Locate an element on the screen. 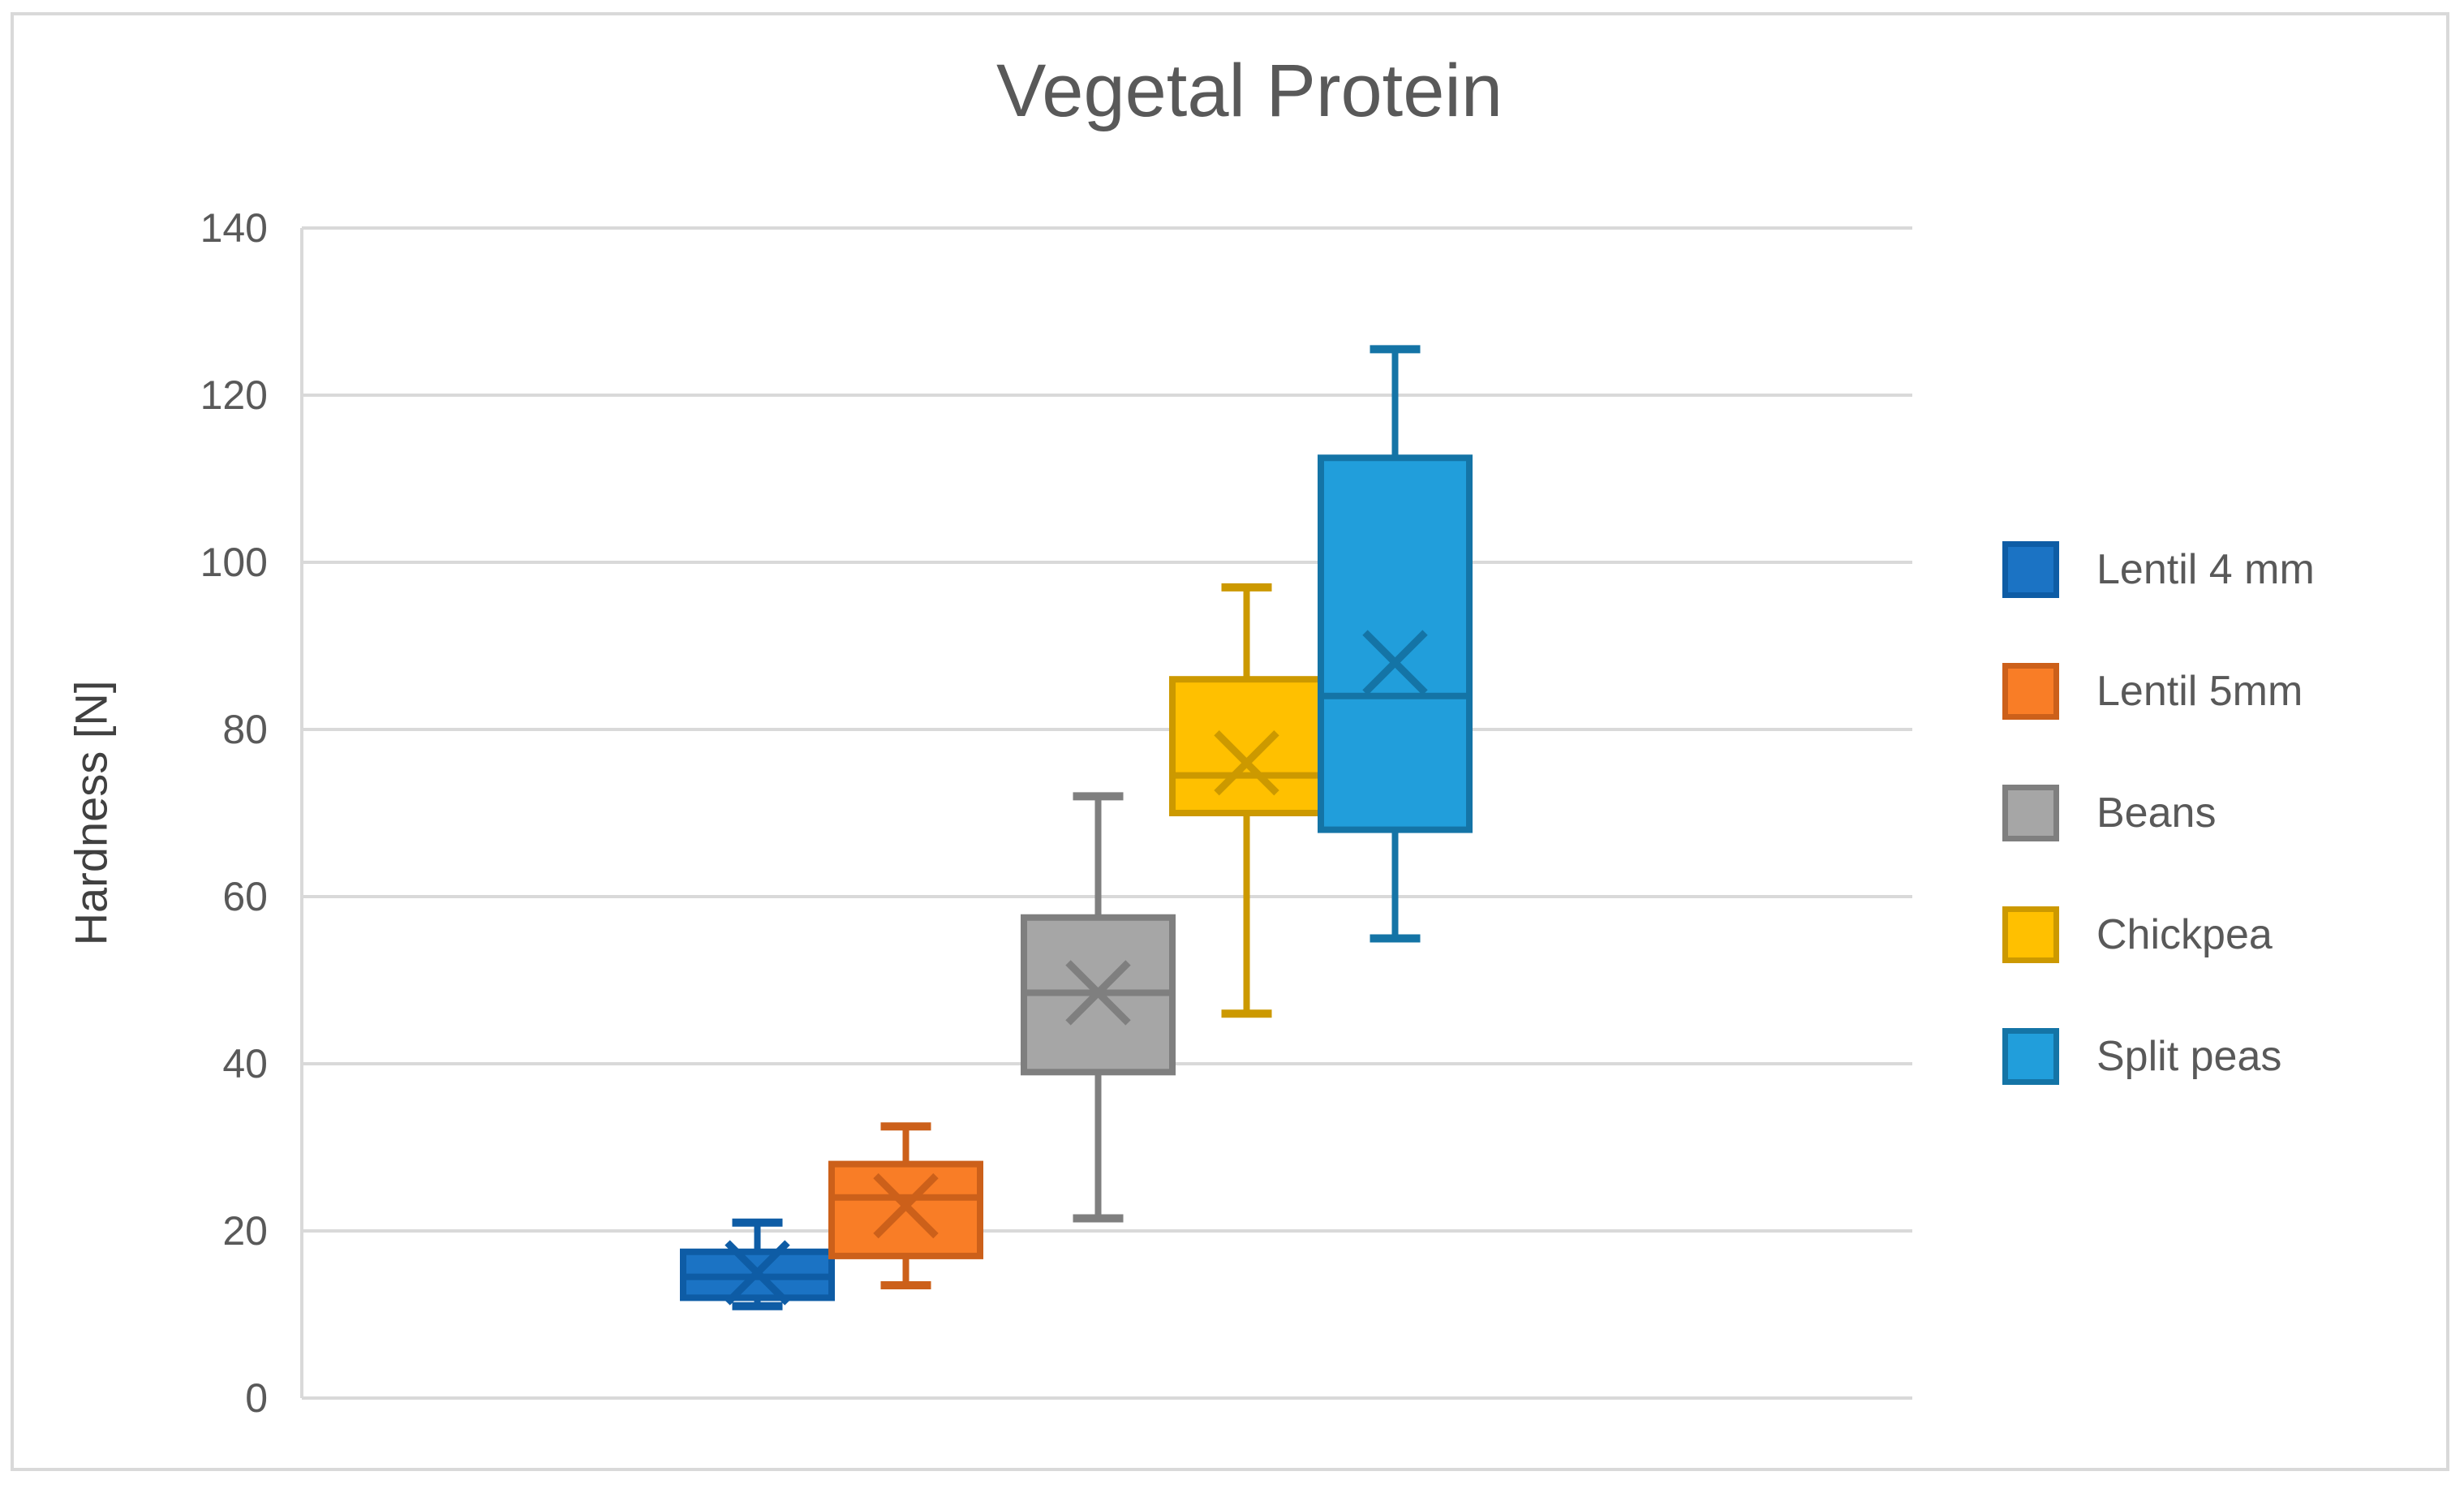 Image resolution: width=2464 pixels, height=1493 pixels. box-chickpea is located at coordinates (1246, 746).